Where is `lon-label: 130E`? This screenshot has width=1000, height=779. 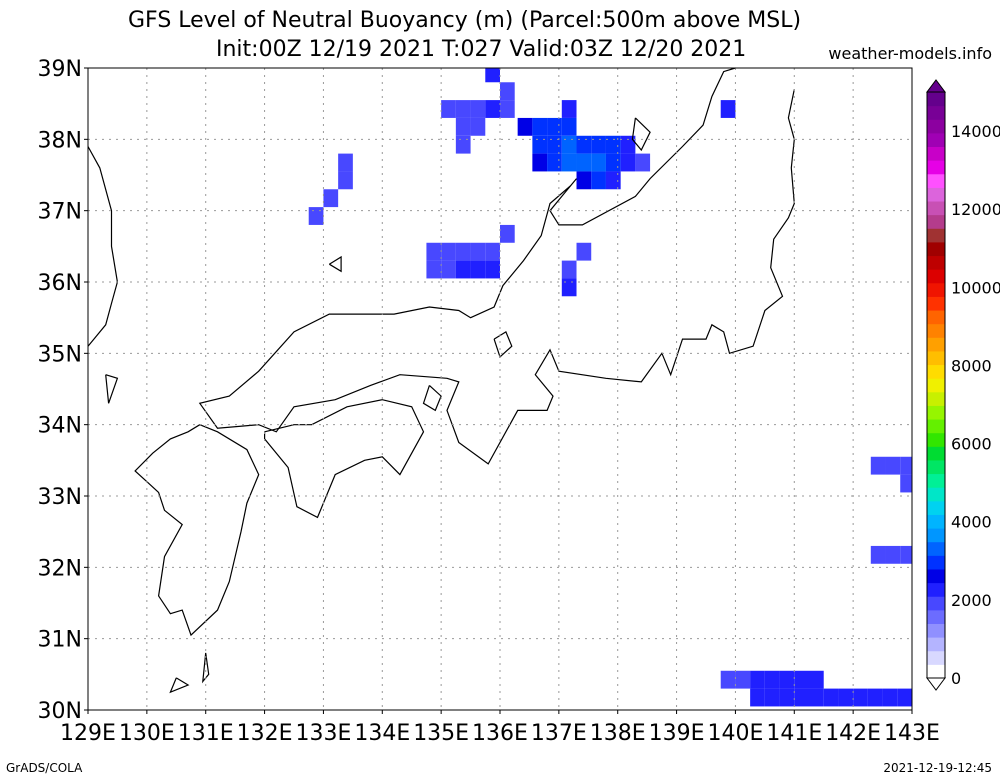 lon-label: 130E is located at coordinates (147, 733).